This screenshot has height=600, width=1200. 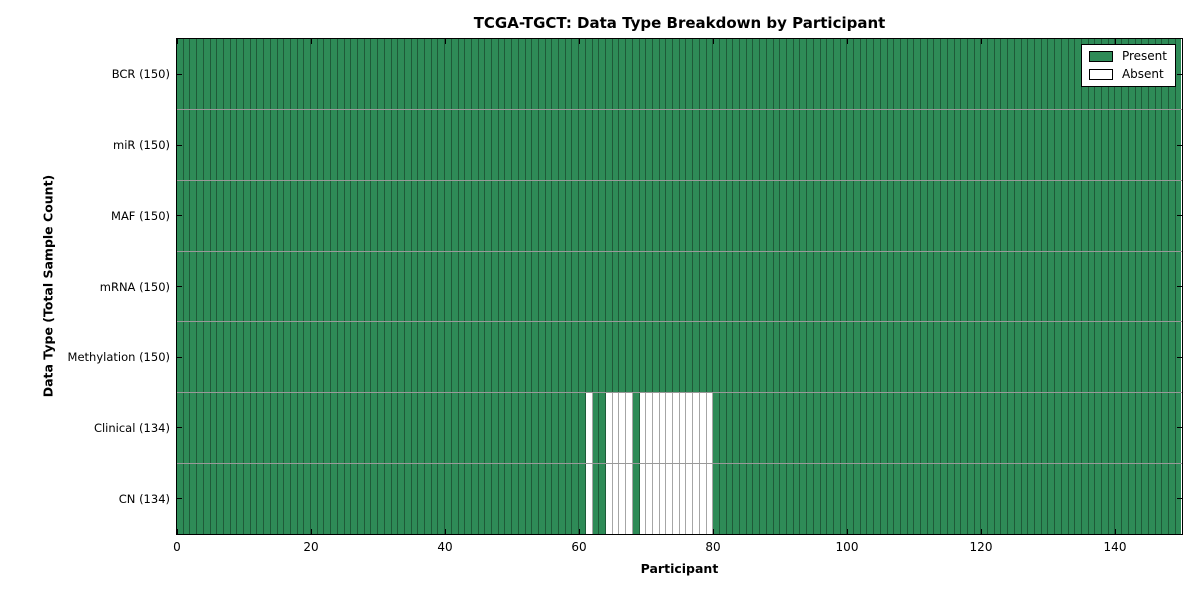 I want to click on y-tick-mark, so click(x=179, y=286).